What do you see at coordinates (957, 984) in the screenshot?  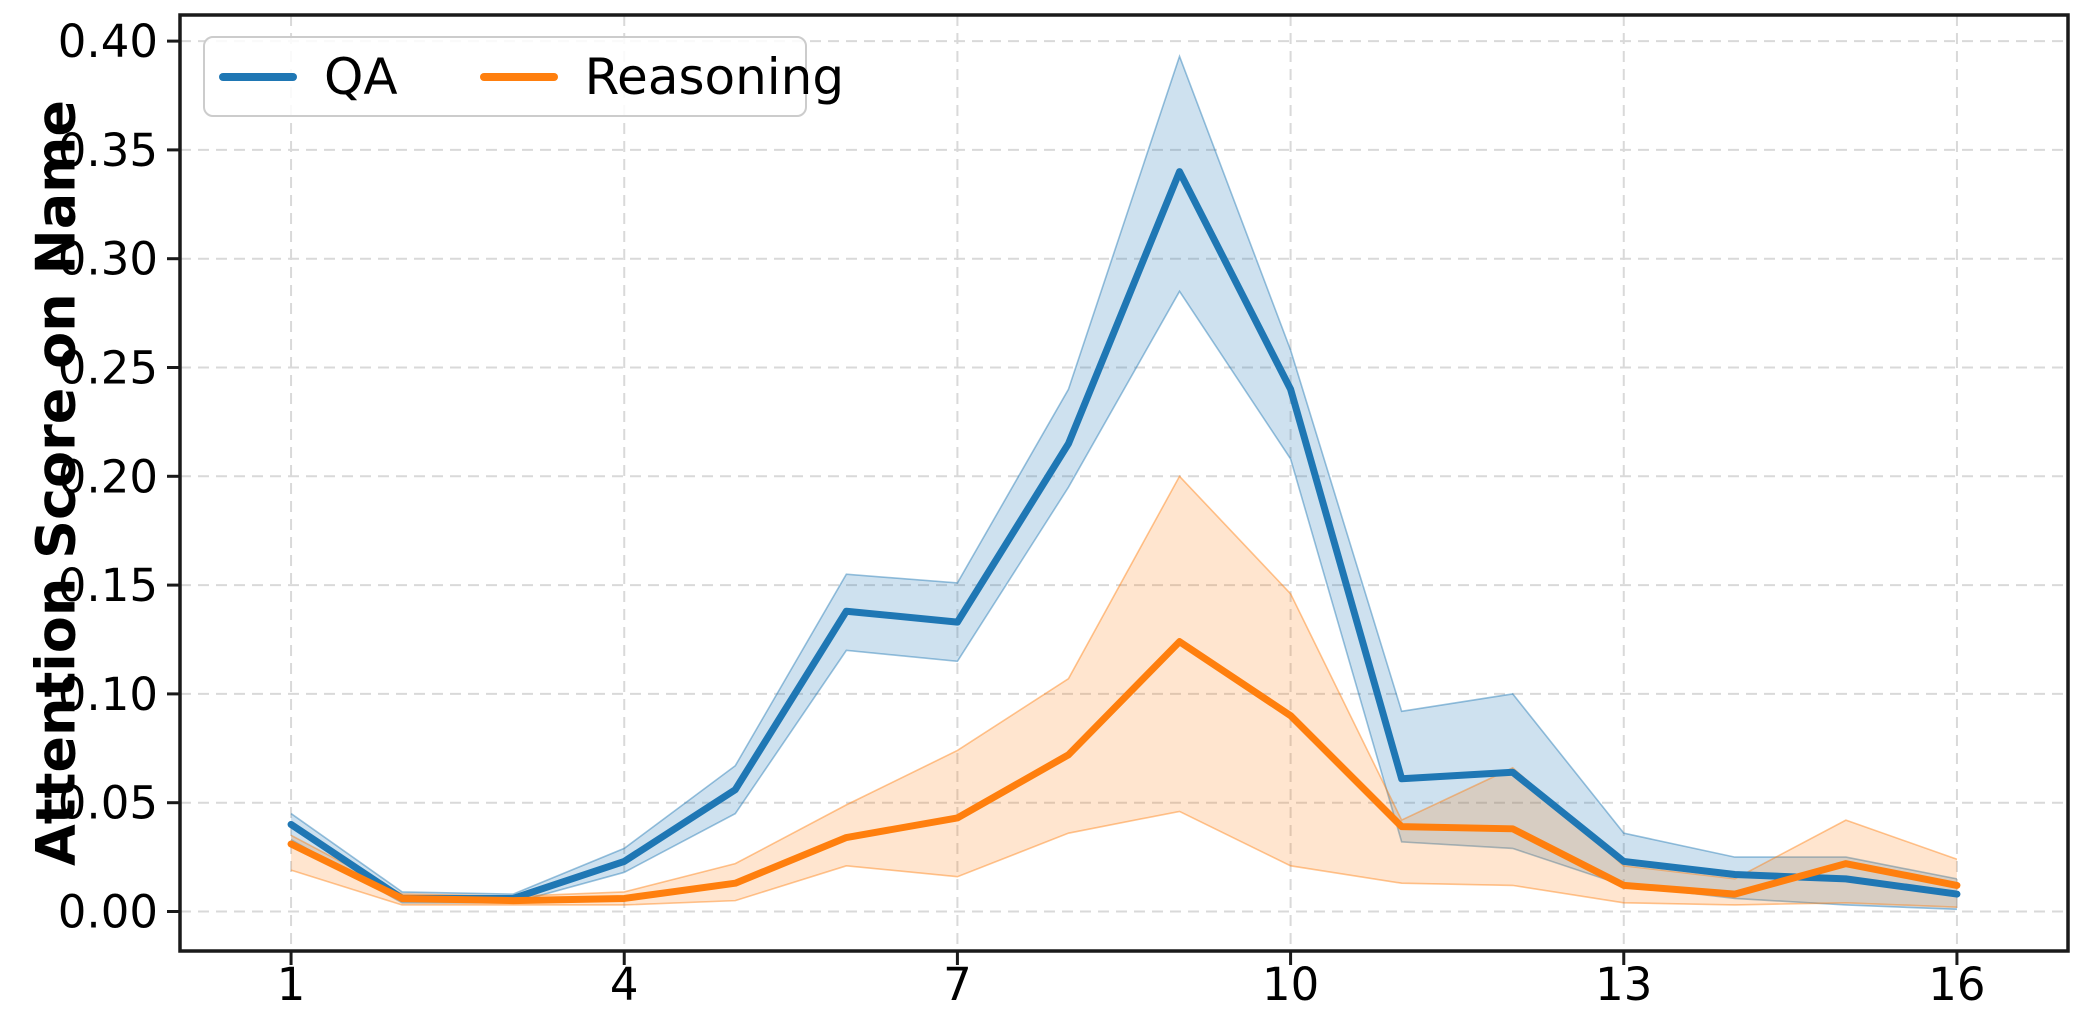 I see `x-tick-label: 7` at bounding box center [957, 984].